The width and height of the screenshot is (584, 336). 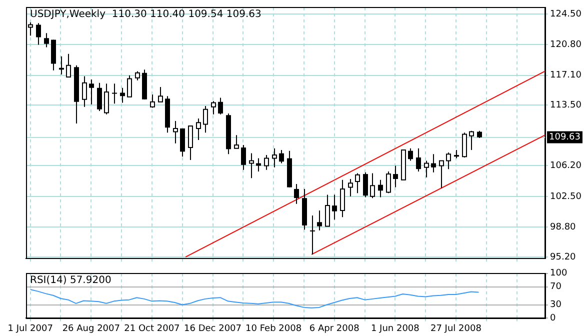 What do you see at coordinates (564, 137) in the screenshot?
I see `ref-line-label: 109.63` at bounding box center [564, 137].